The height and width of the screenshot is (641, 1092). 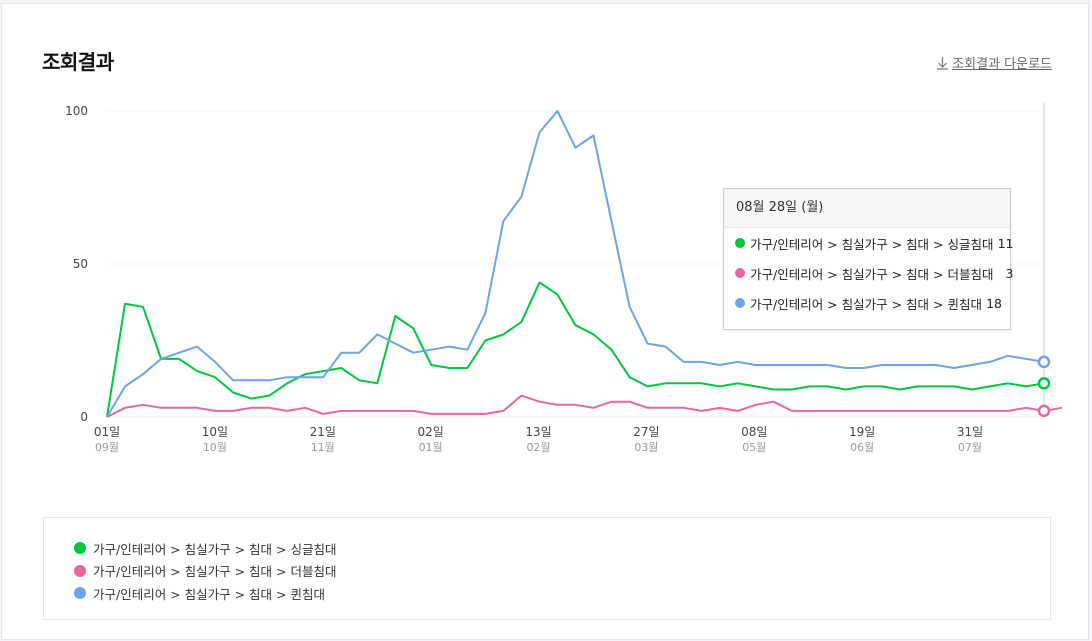 What do you see at coordinates (323, 432) in the screenshot?
I see `x-tick-day-label: 21일` at bounding box center [323, 432].